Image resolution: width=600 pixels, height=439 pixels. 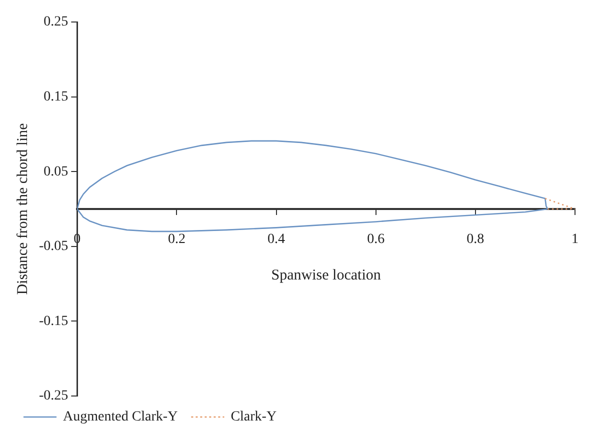 I want to click on x-tick-label: 0.6, so click(x=376, y=240).